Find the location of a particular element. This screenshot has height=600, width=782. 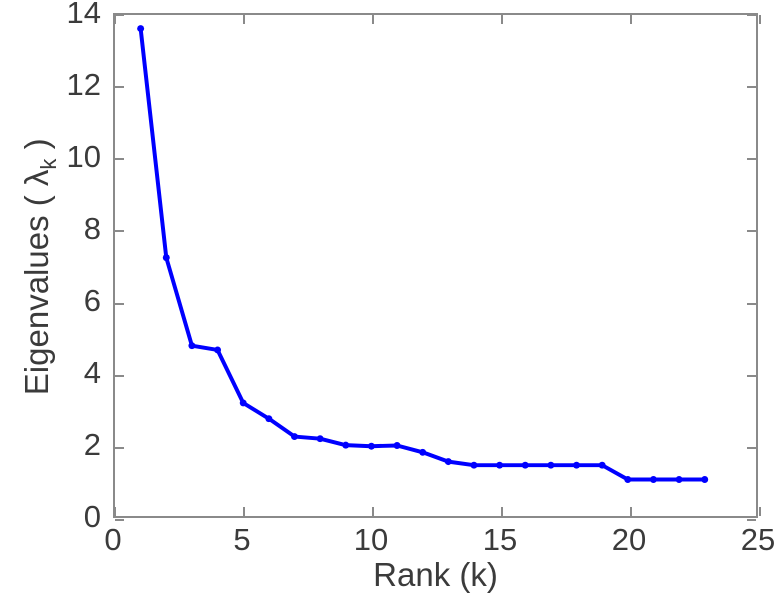

y-tick-label: 6 is located at coordinates (92, 300).